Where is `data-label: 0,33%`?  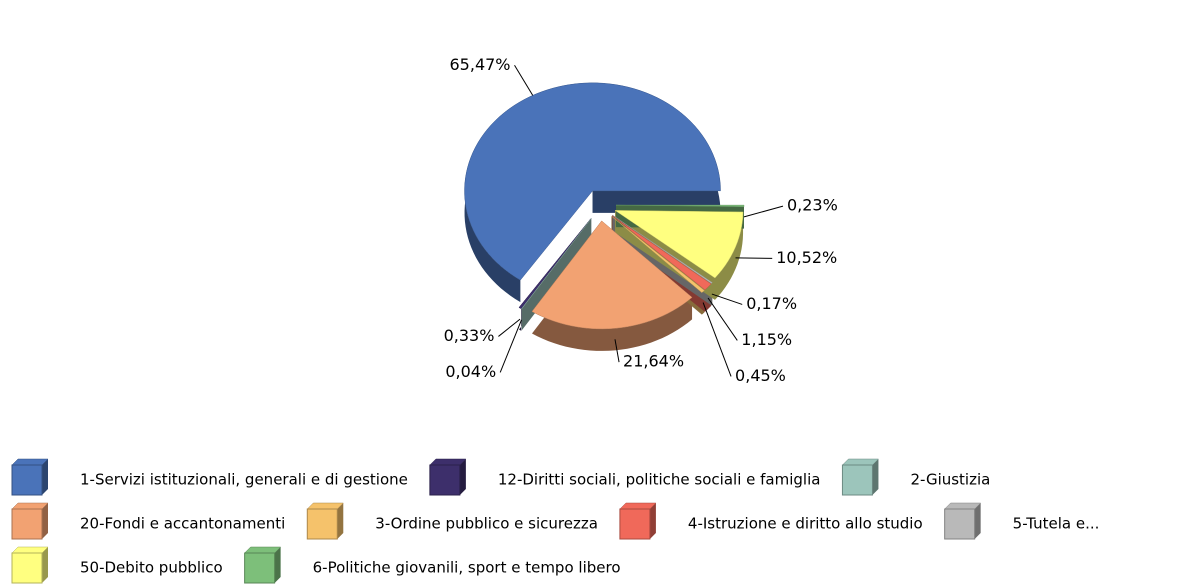
data-label: 0,33% is located at coordinates (469, 335).